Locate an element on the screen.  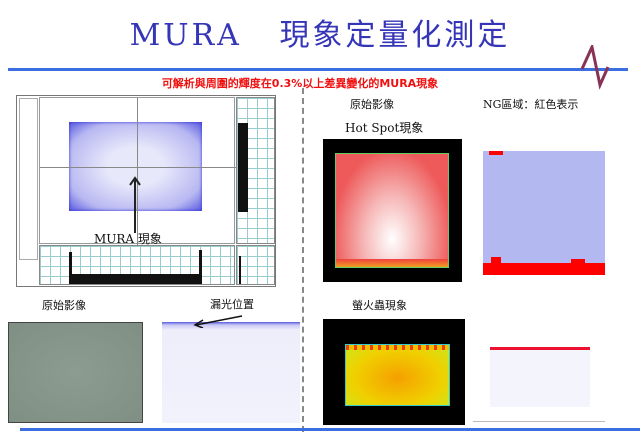
firefly-top-dots is located at coordinates (397, 347).